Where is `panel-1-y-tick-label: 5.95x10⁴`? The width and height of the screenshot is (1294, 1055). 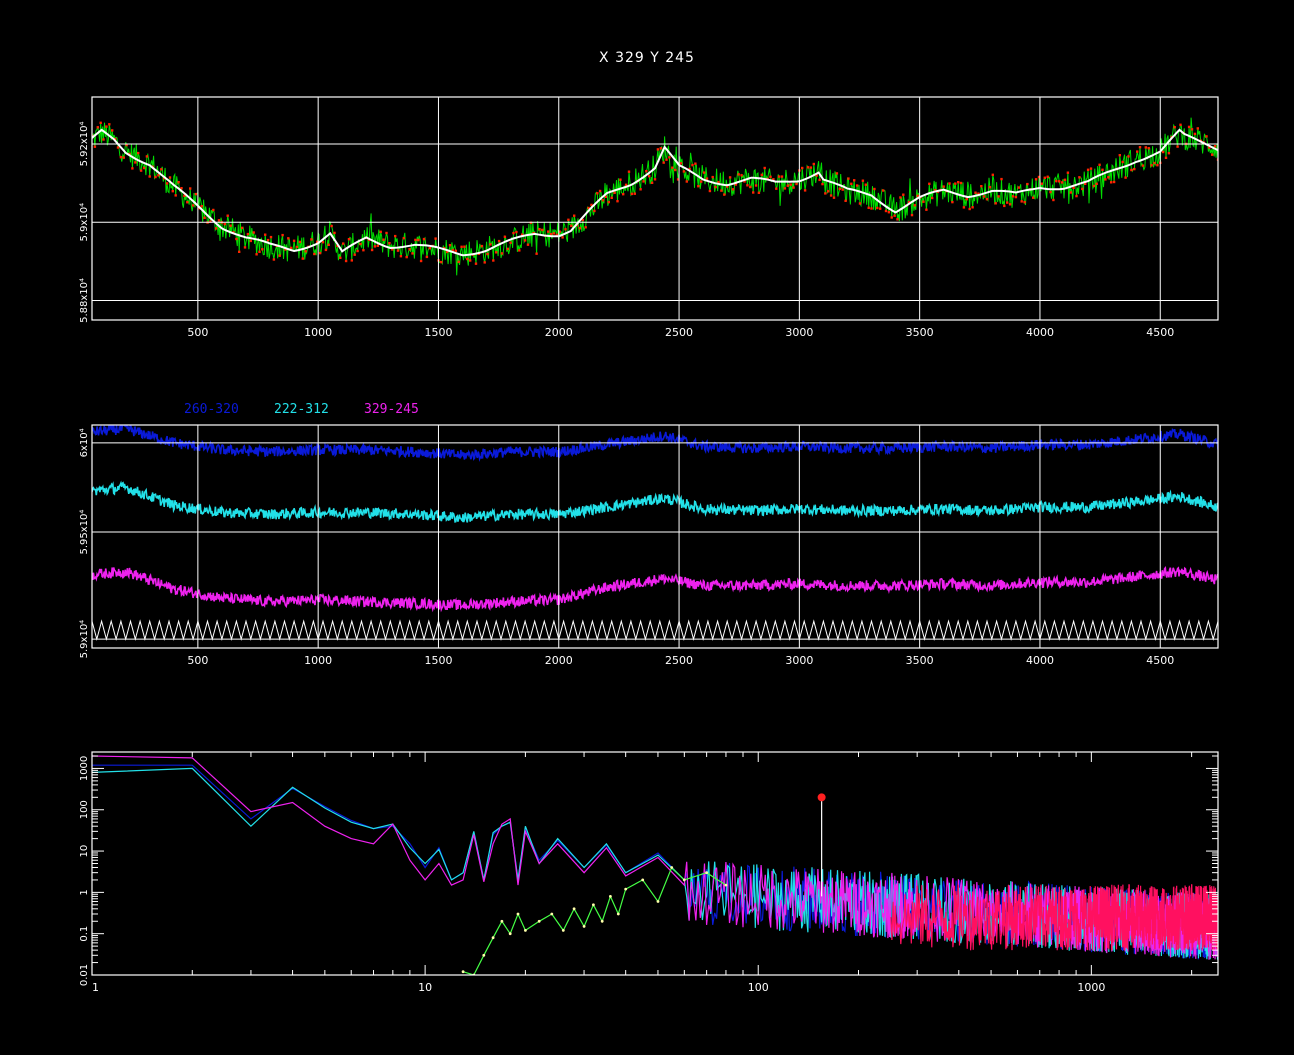
panel-1-y-tick-label: 5.95x10⁴ is located at coordinates (84, 532).